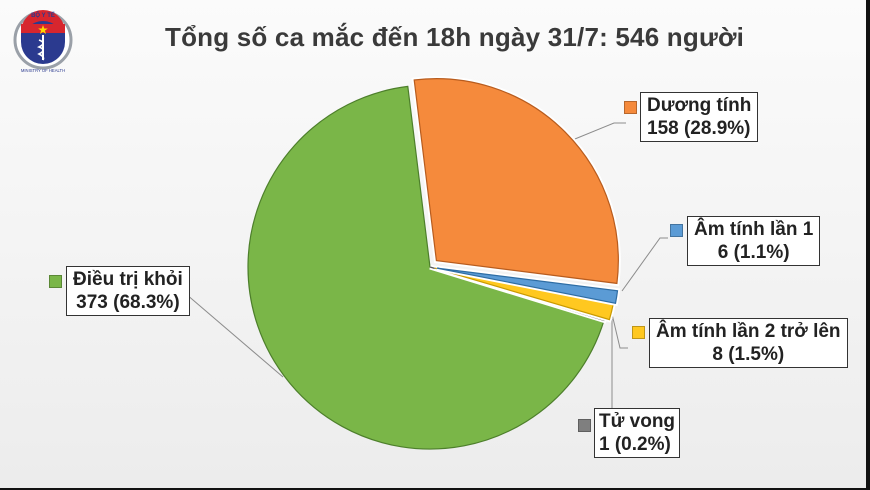 This screenshot has height=490, width=870. What do you see at coordinates (754, 229) in the screenshot?
I see `label-name: Âm tính lần 1` at bounding box center [754, 229].